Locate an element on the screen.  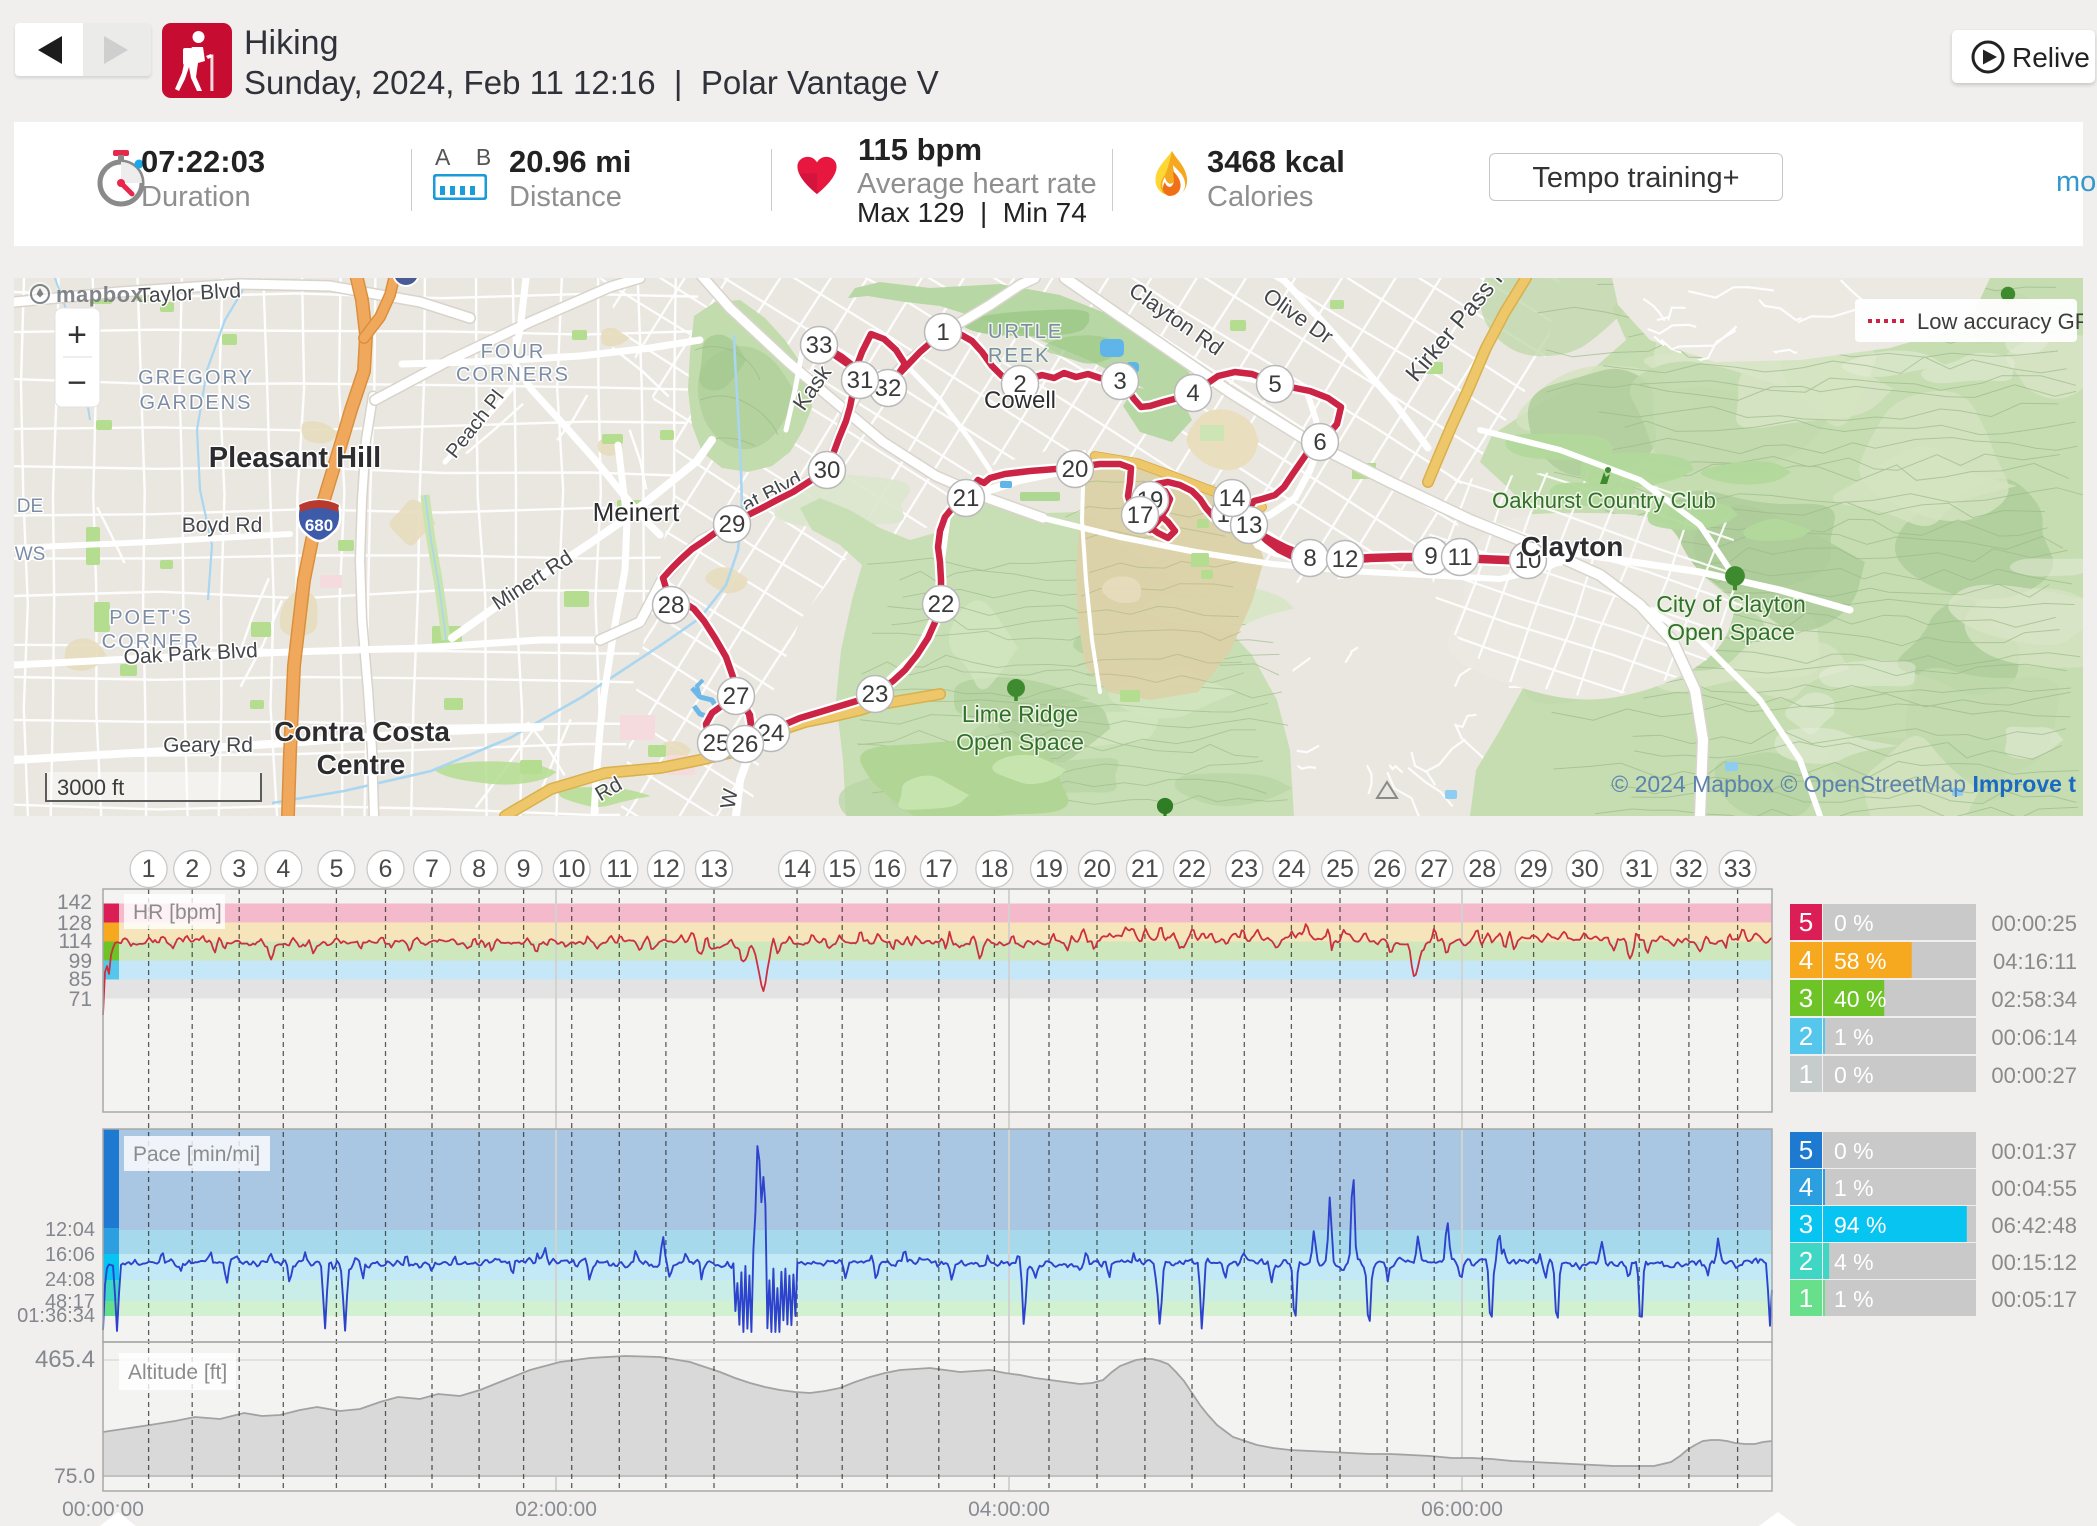
svg-text: 00:15:12 is located at coordinates (2034, 1262).